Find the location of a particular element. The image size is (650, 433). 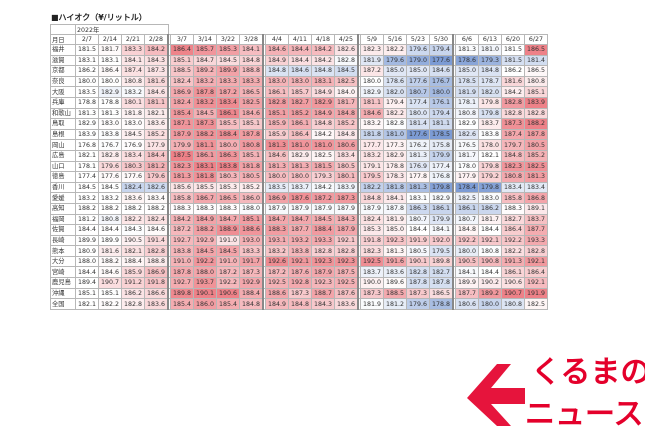

price-cell: 181.8 is located at coordinates (372, 134).